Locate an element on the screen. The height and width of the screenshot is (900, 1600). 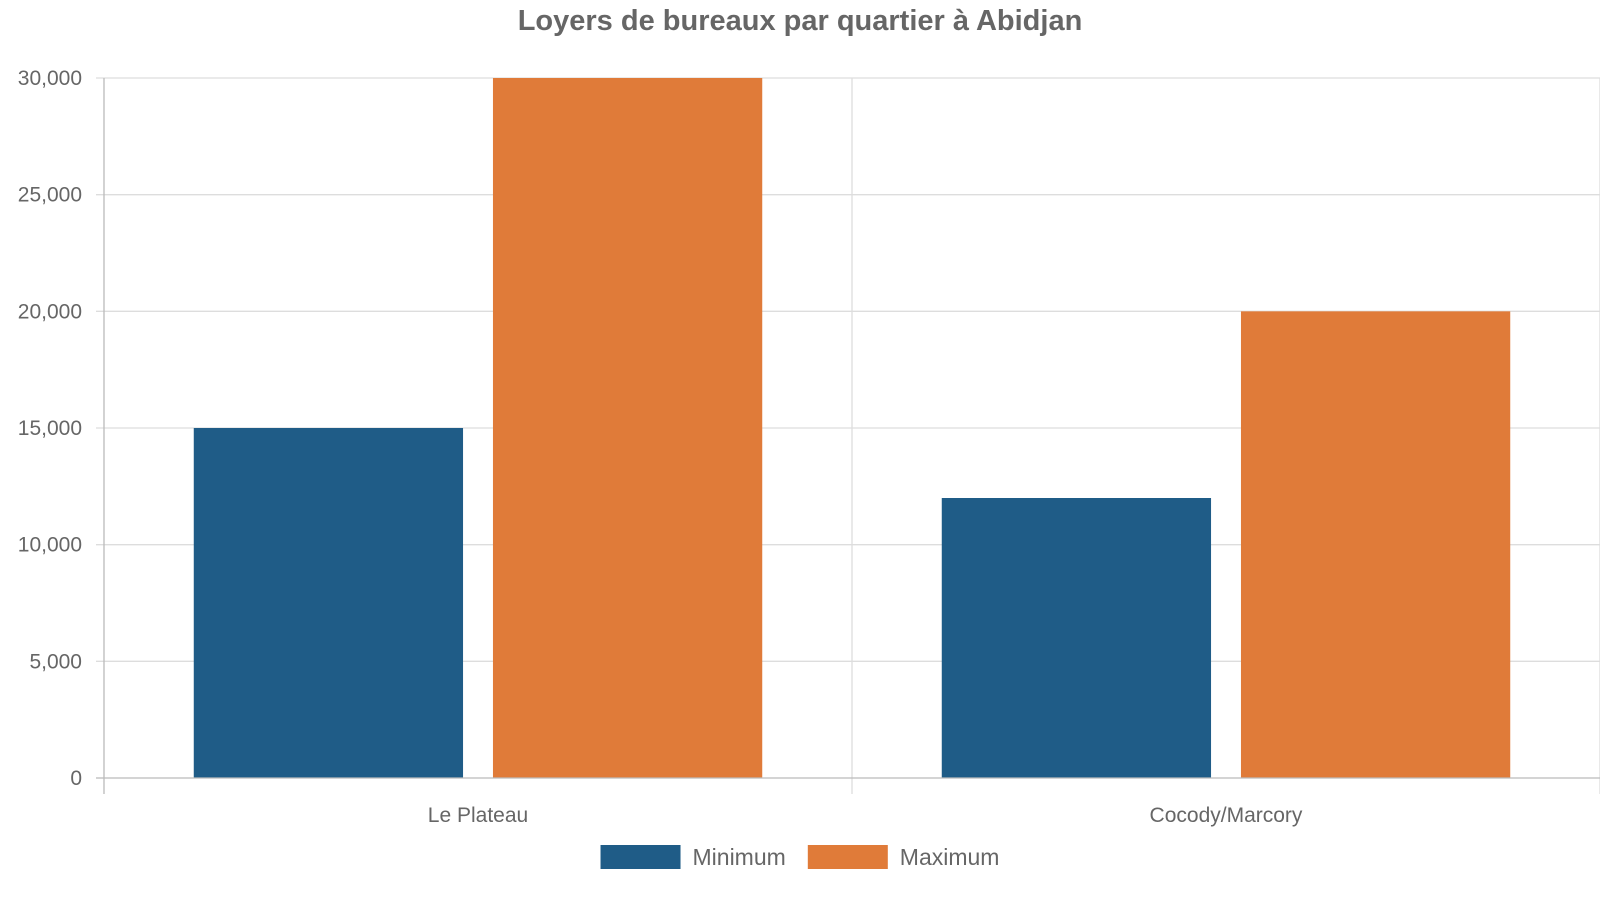
y-tick-label: 20,000 is located at coordinates (50, 311).